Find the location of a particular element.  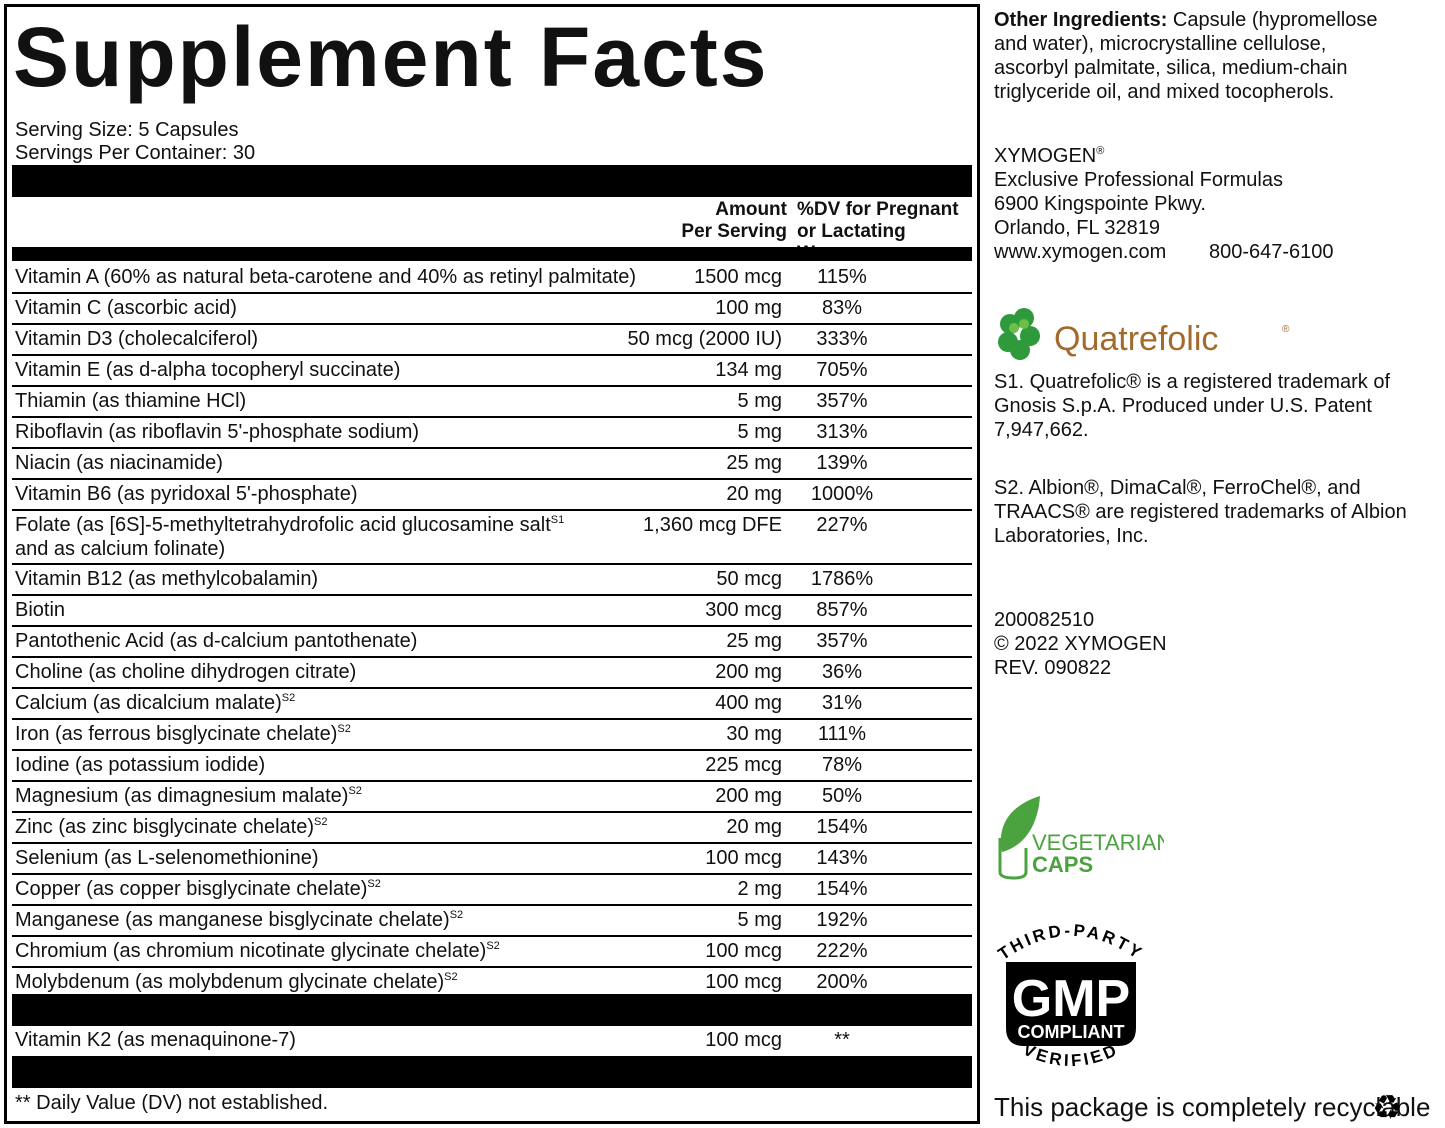

nutrient-name: Thiamin (as thiamine HCl) is located at coordinates (131, 401).